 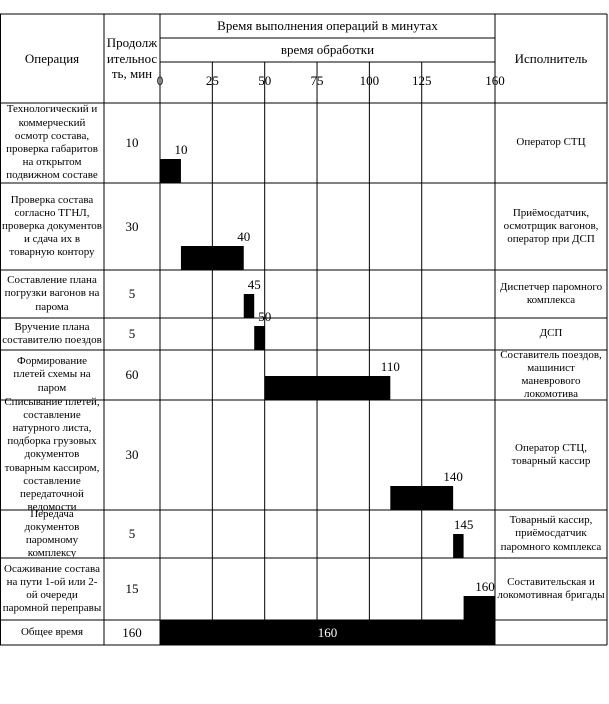 I want to click on header-executor: Исполнитель, so click(x=551, y=58).